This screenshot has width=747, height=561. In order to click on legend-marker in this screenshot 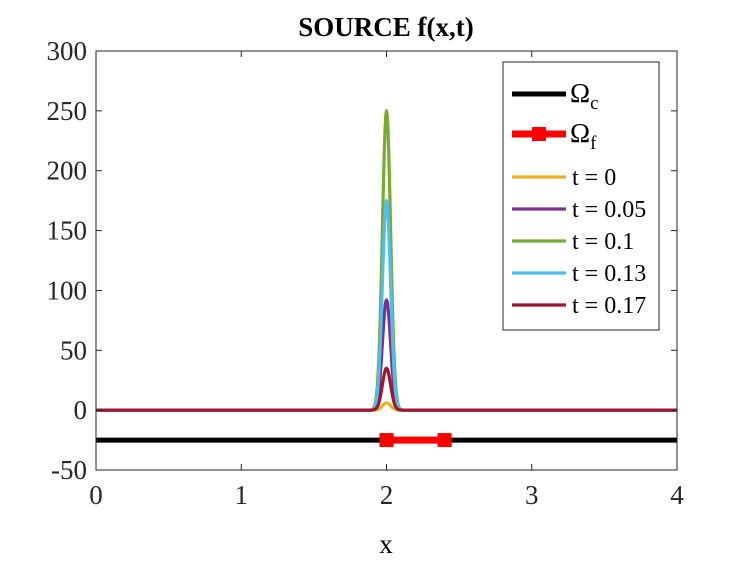, I will do `click(539, 134)`.